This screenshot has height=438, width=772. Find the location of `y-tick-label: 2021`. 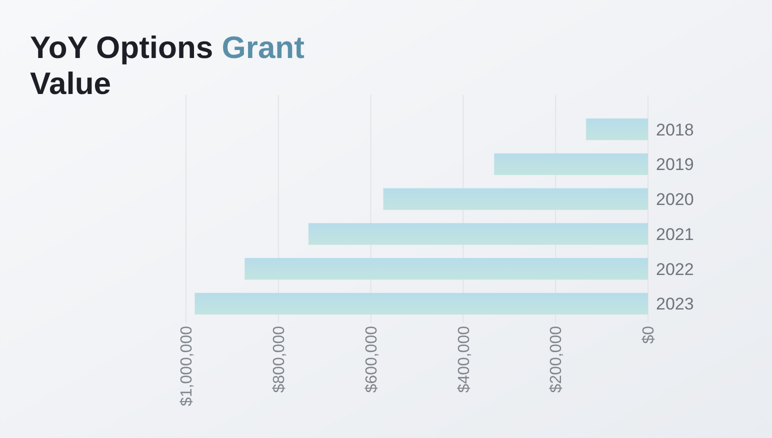

y-tick-label: 2021 is located at coordinates (675, 234).